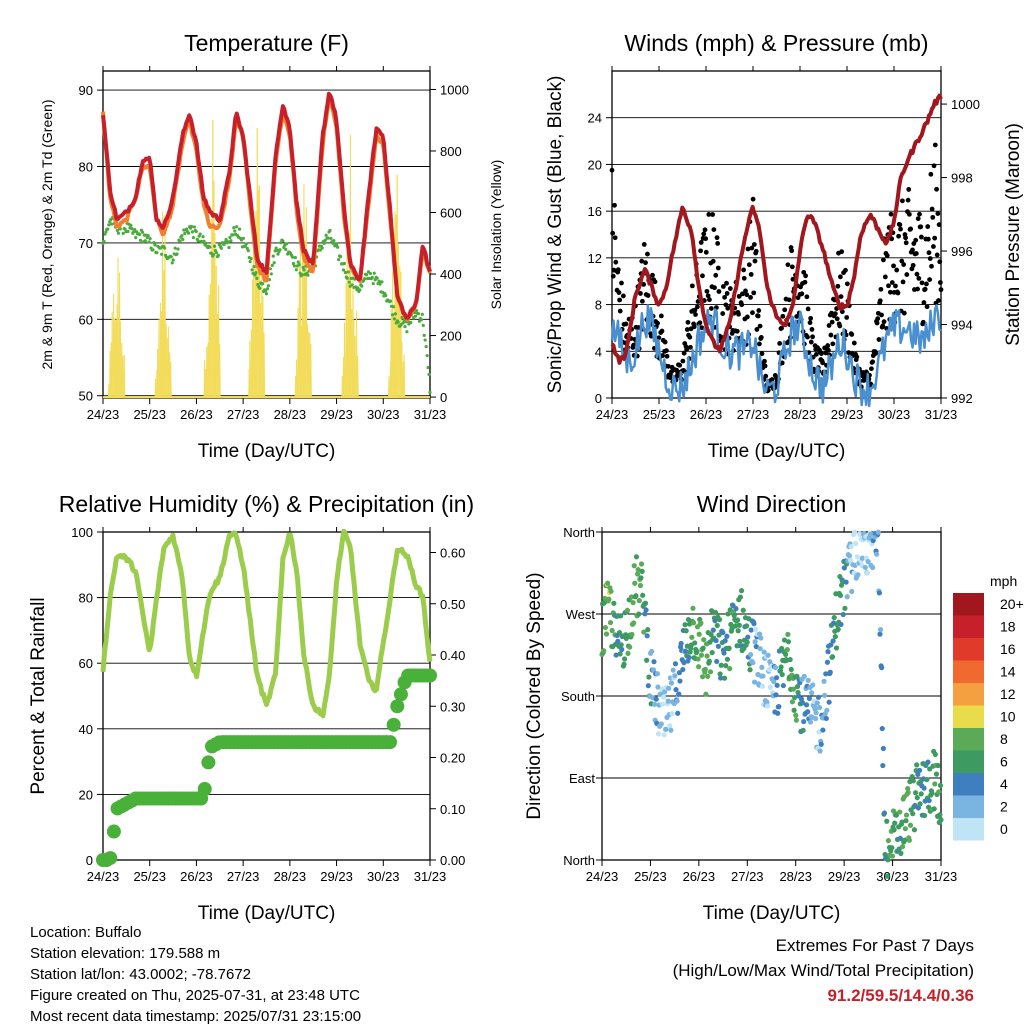 The width and height of the screenshot is (1024, 1027). I want to click on y-tick-label: 24, so click(595, 118).